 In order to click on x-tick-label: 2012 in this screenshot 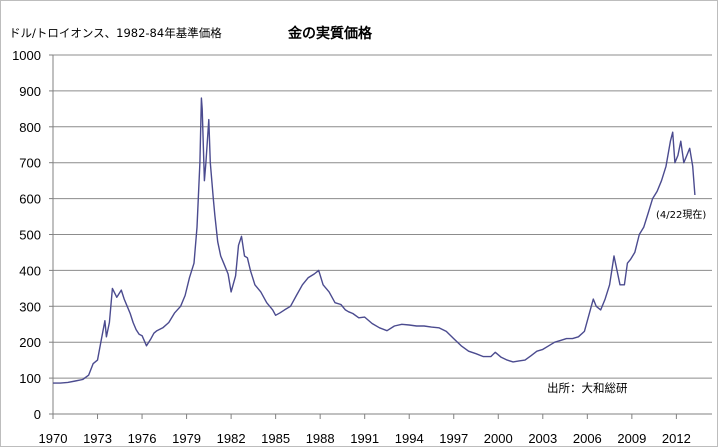, I will do `click(676, 438)`.